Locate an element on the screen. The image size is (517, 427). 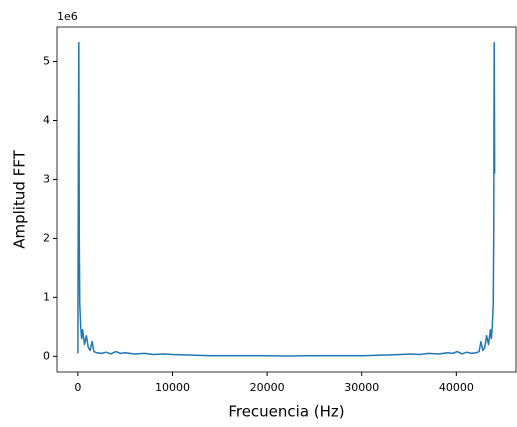
x-tick-label: 0 is located at coordinates (77, 387).